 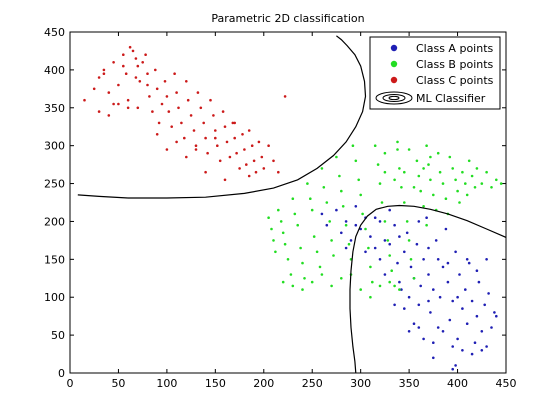 What do you see at coordinates (455, 64) in the screenshot?
I see `legend-label-class-b: Class B points` at bounding box center [455, 64].